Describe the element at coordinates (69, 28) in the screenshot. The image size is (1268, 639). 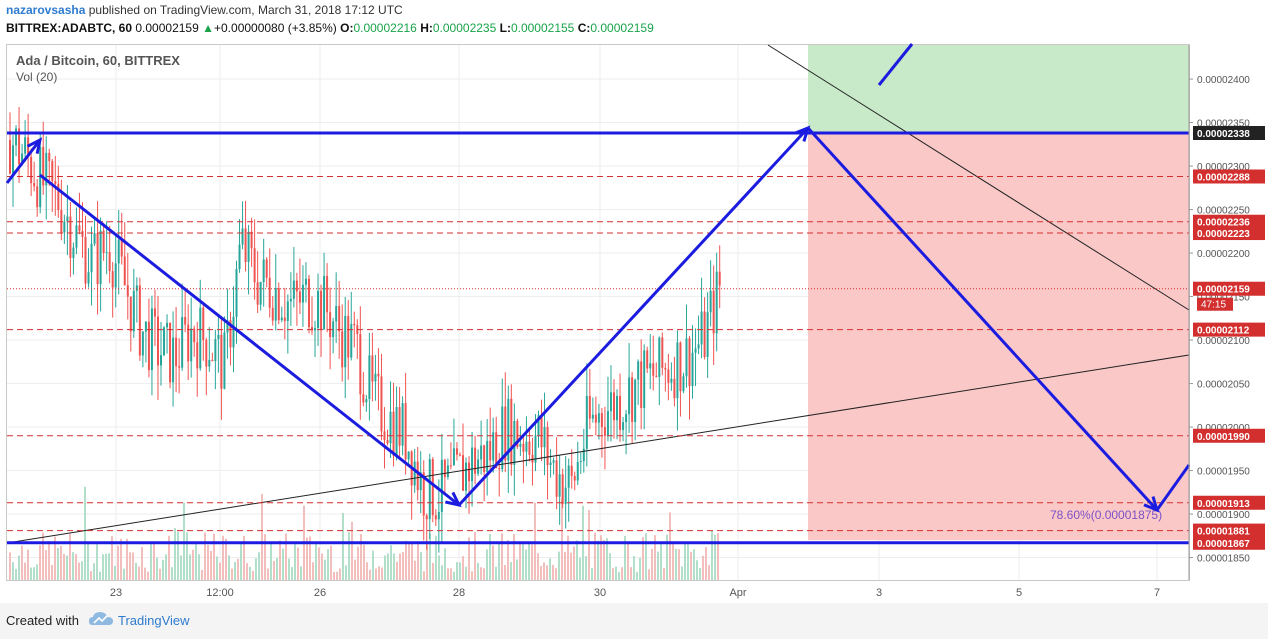
I see `symbol-label: BITTREX:ADABTC, 60` at that location.